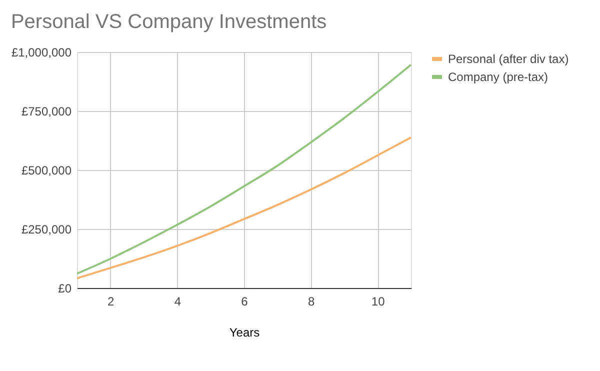 This screenshot has height=371, width=600. Describe the element at coordinates (311, 301) in the screenshot. I see `x-tick-label: 8` at that location.